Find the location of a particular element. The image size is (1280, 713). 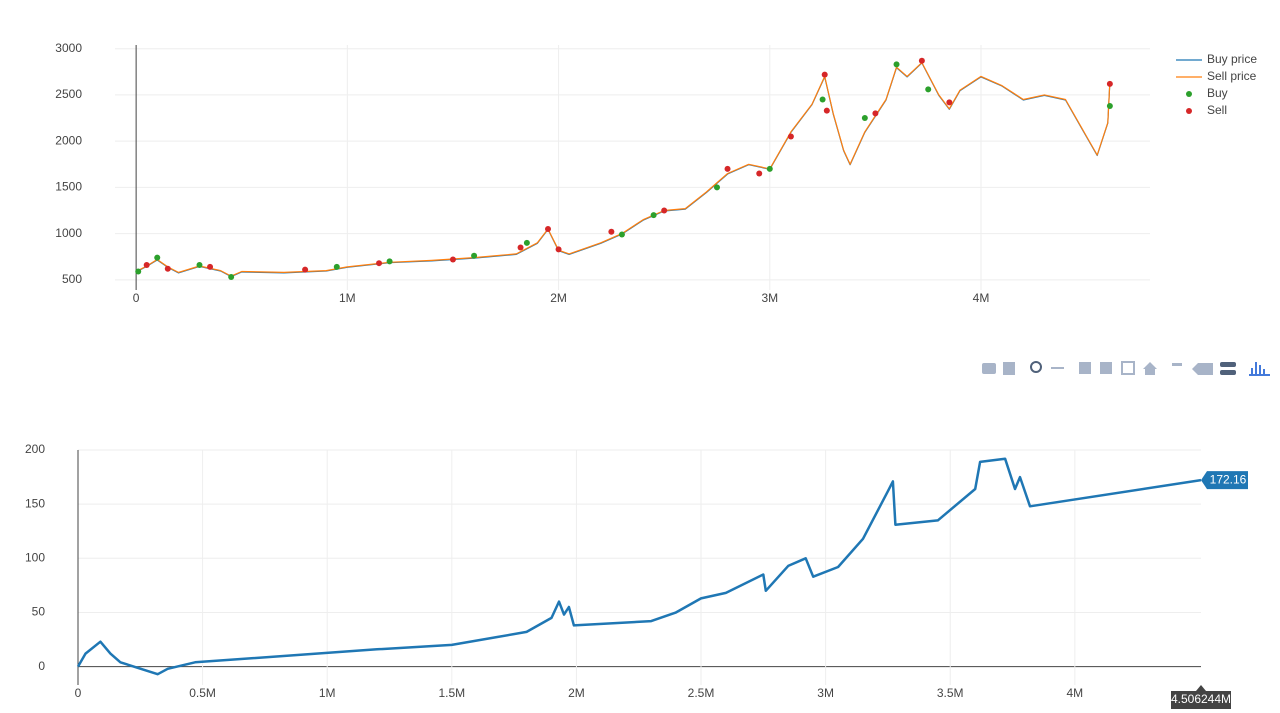

y-tick-label: 2000 is located at coordinates (68, 140).